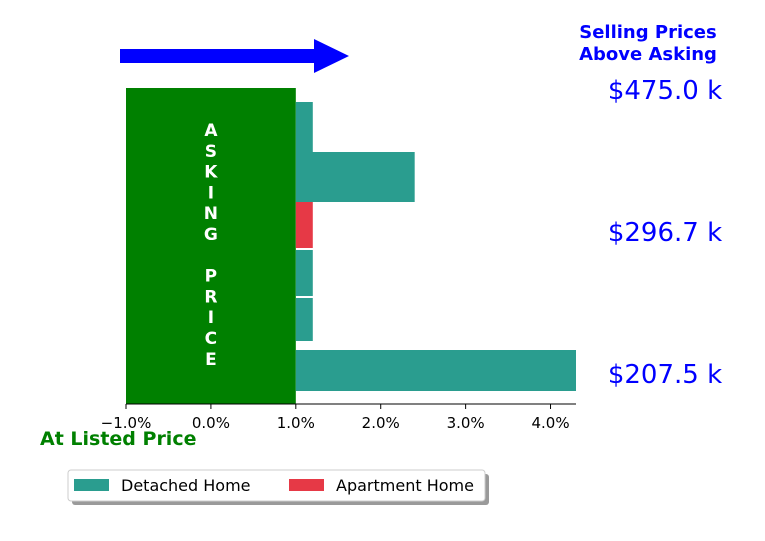  What do you see at coordinates (550, 423) in the screenshot?
I see `x-tick-label: 4.0%` at bounding box center [550, 423].